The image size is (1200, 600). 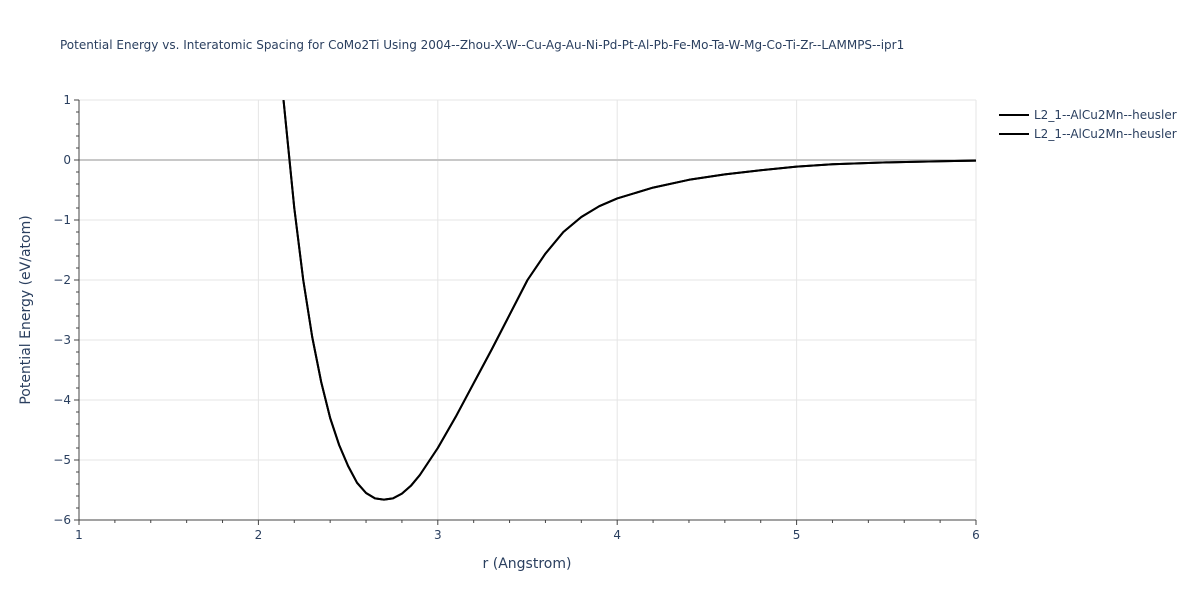 I want to click on x-tick-label: 4, so click(x=617, y=535).